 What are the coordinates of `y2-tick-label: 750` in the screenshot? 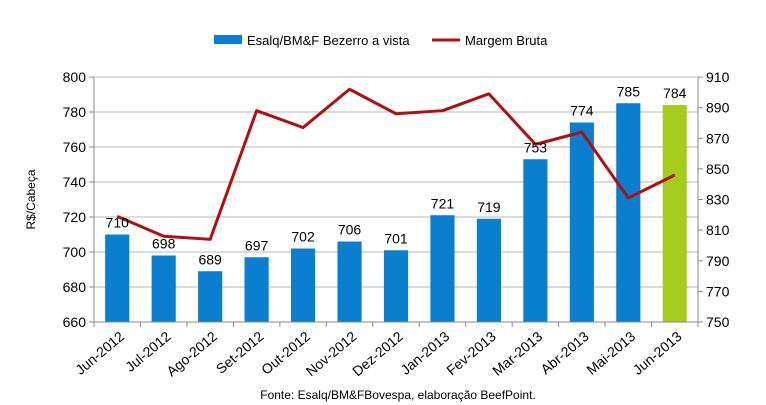 It's located at (718, 322).